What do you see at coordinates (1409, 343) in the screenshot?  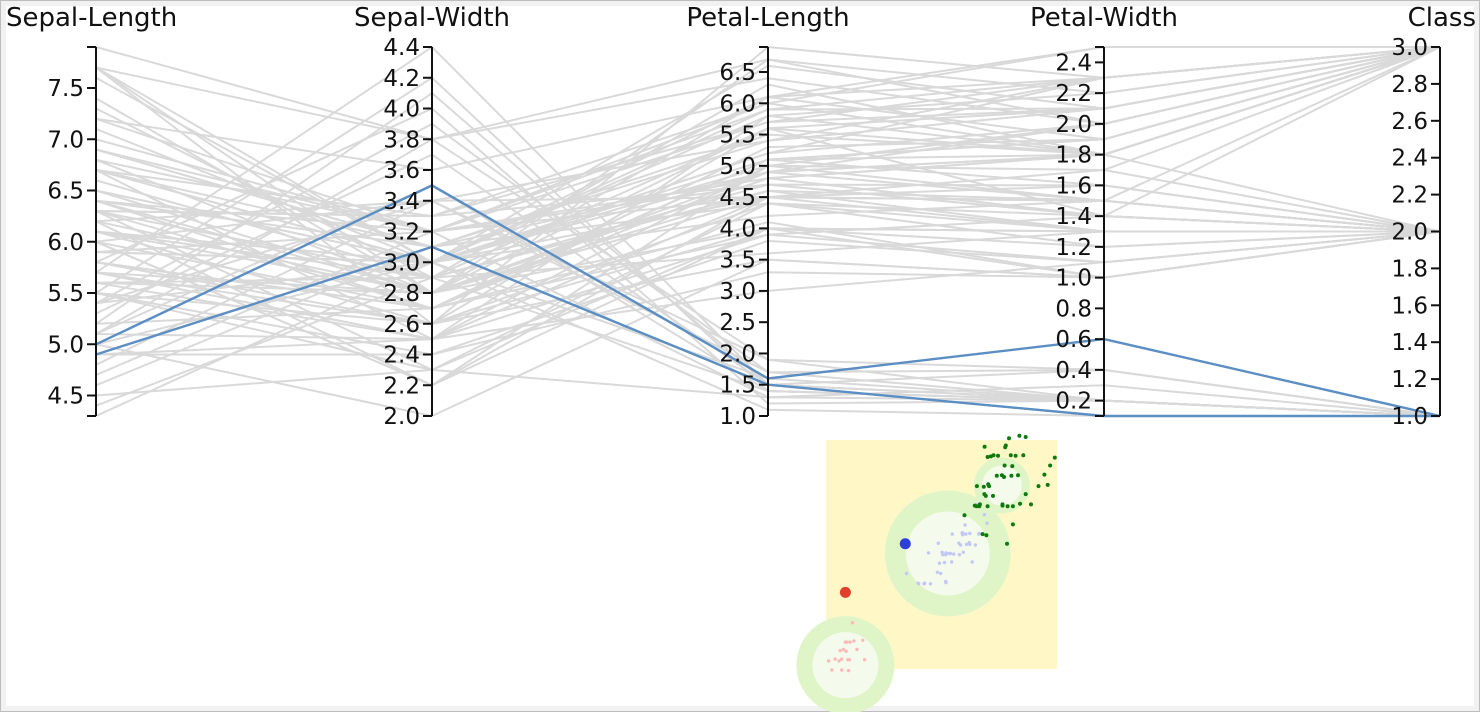 I see `tick-label: 1.4` at bounding box center [1409, 343].